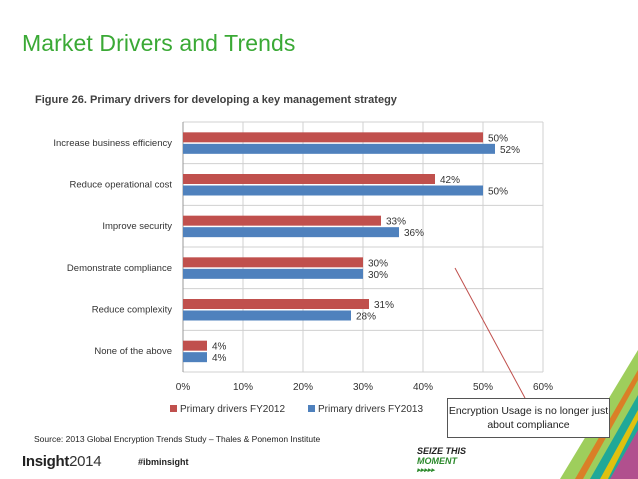 This screenshot has height=479, width=638. Describe the element at coordinates (232, 409) in the screenshot. I see `legend-entry: Primary drivers FY2012` at that location.